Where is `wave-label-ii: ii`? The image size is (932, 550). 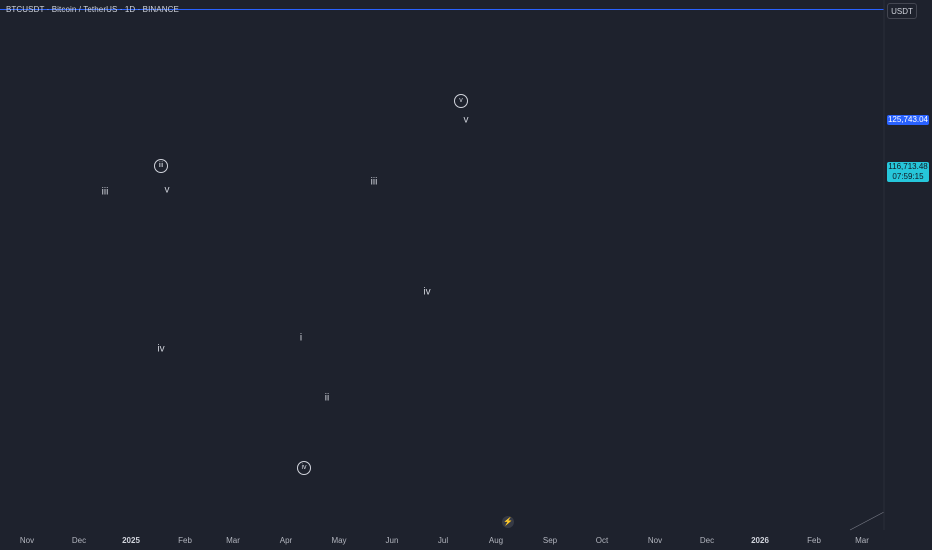
wave-label-ii: ii is located at coordinates (327, 398).